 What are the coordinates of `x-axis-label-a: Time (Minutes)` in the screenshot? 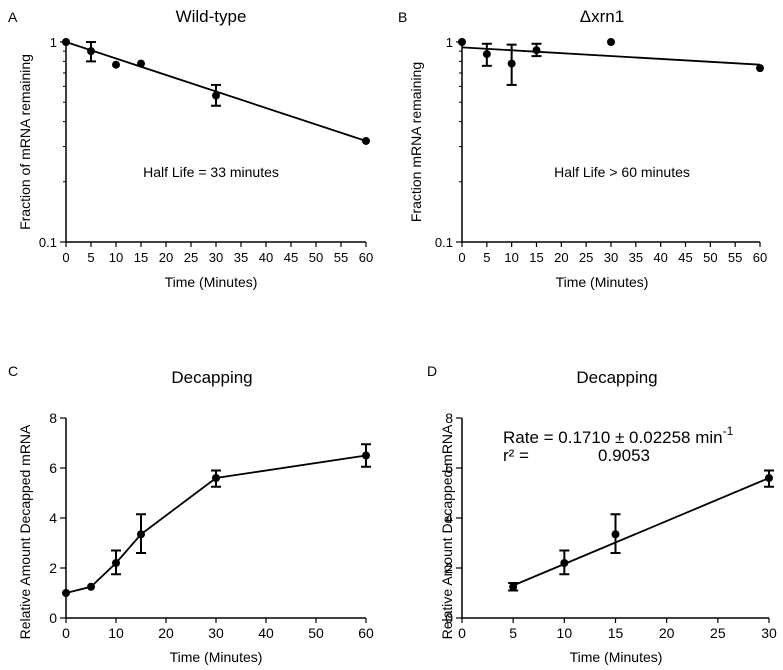 It's located at (211, 282).